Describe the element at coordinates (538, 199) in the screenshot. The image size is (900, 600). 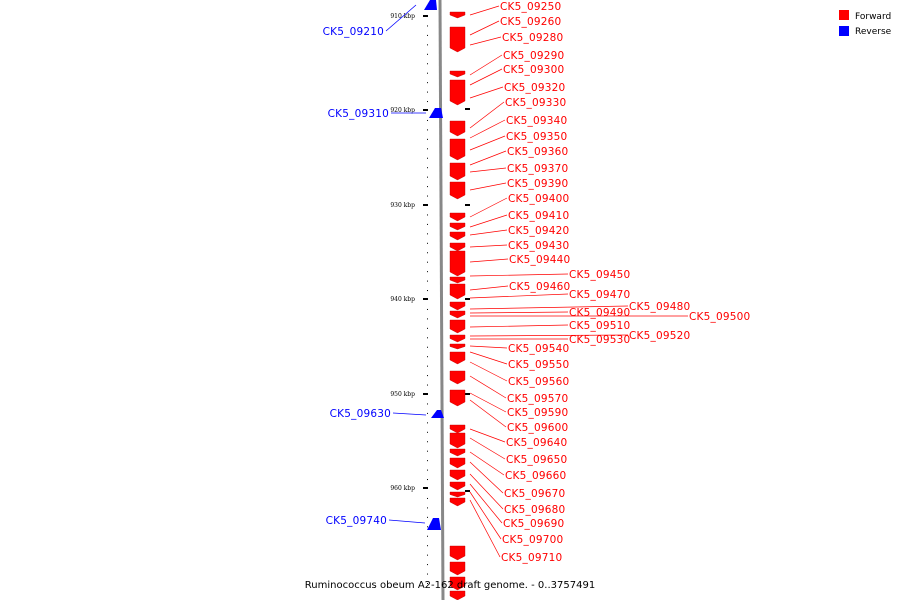
I see `forward-gene-label: CK5_09400` at that location.